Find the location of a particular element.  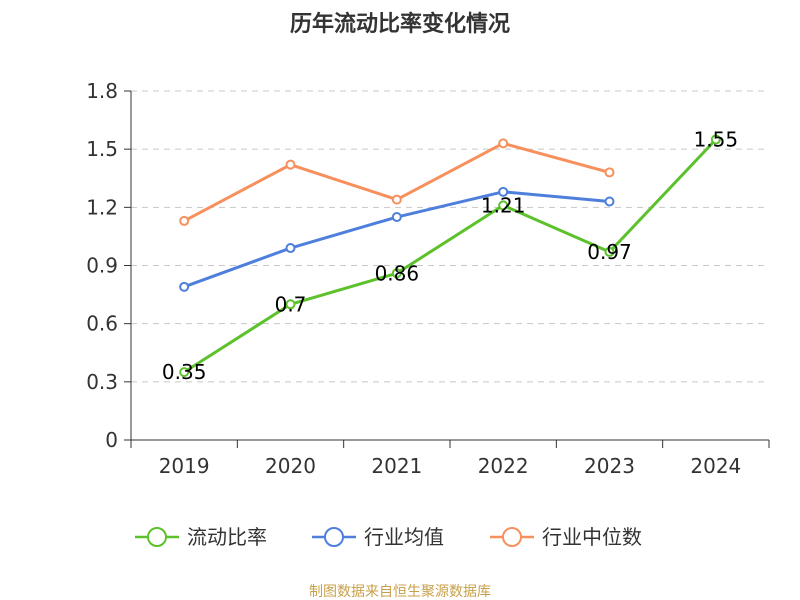

data-label: 1.55 is located at coordinates (716, 139).